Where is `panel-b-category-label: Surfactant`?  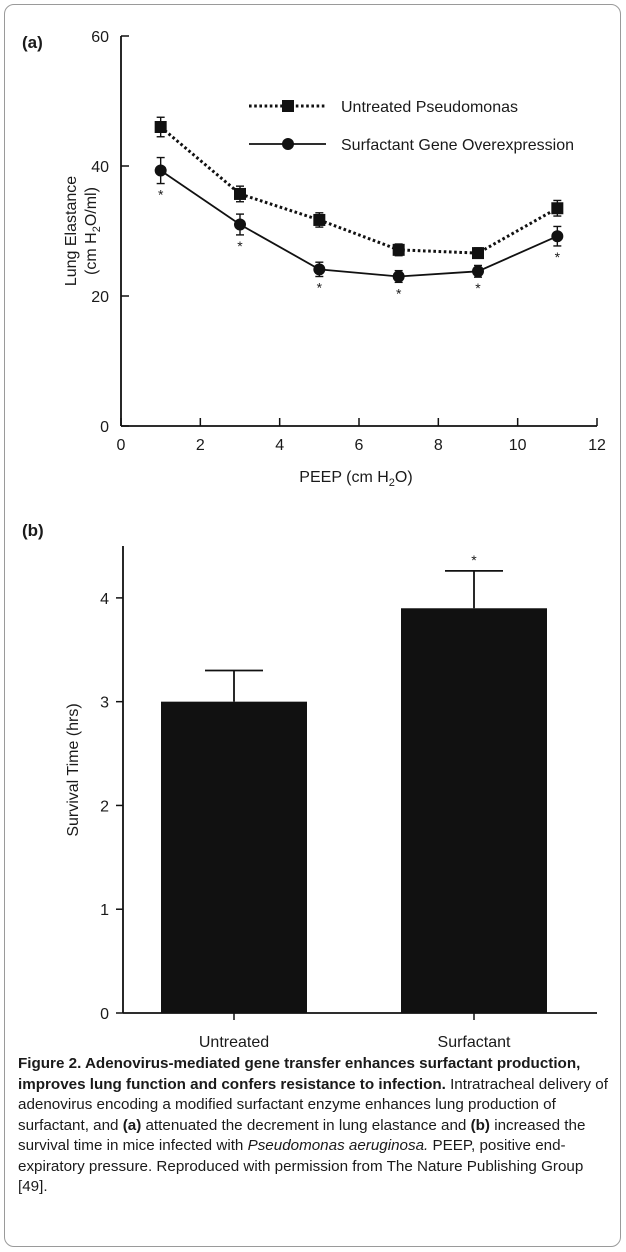 panel-b-category-label: Surfactant is located at coordinates (474, 1042).